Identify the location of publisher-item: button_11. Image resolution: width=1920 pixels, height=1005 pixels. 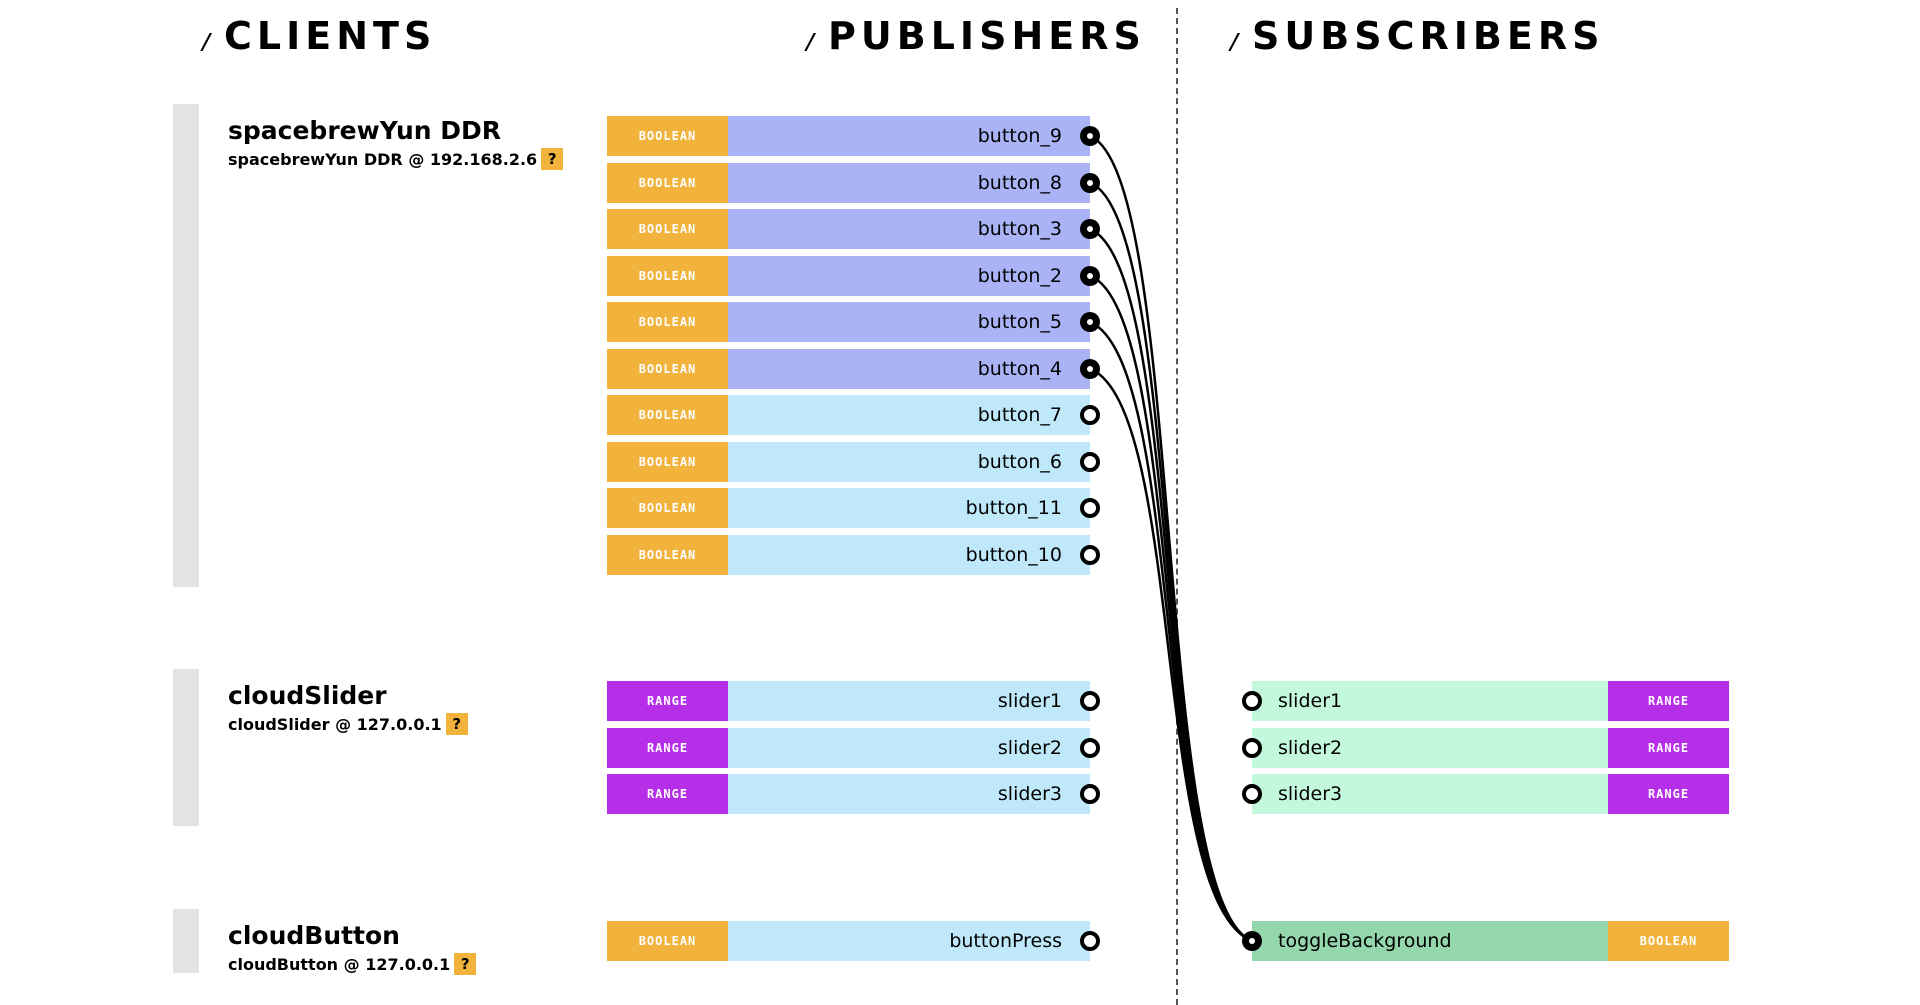
(909, 508).